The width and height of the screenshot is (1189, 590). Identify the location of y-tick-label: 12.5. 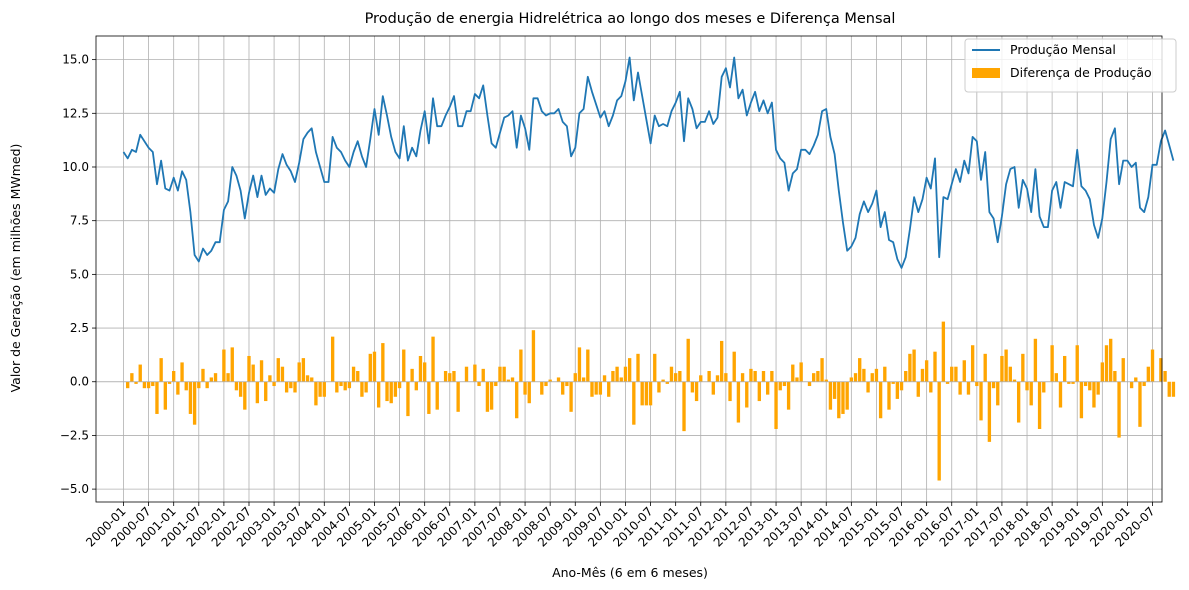
(75, 113).